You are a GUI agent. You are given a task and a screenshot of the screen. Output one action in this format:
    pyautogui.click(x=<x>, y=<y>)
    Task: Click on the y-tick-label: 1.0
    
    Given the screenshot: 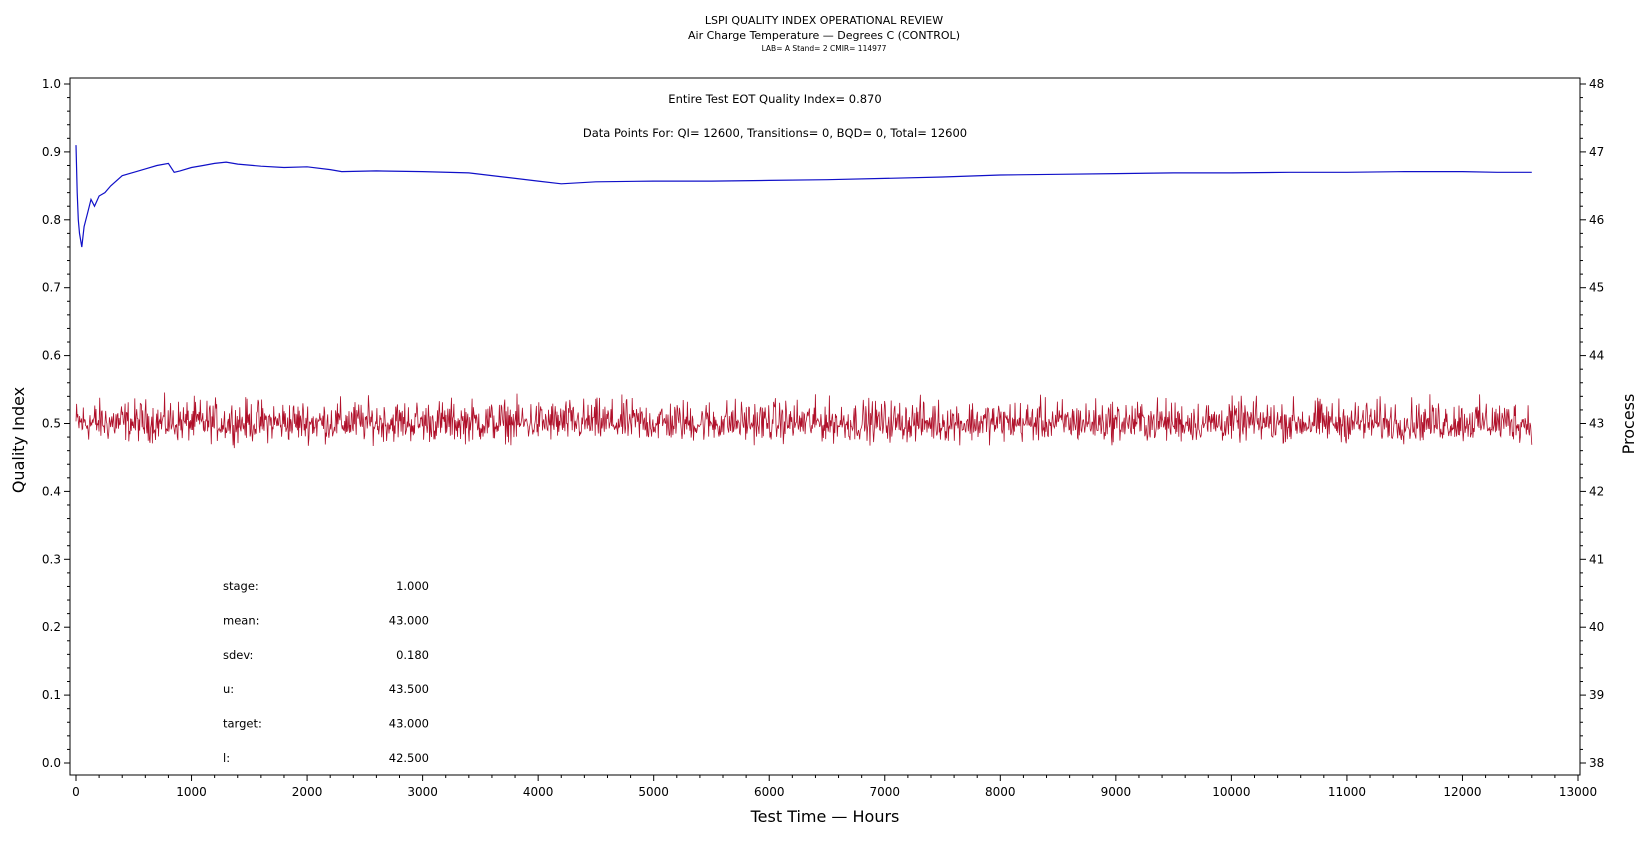 What is the action you would take?
    pyautogui.click(x=51, y=84)
    